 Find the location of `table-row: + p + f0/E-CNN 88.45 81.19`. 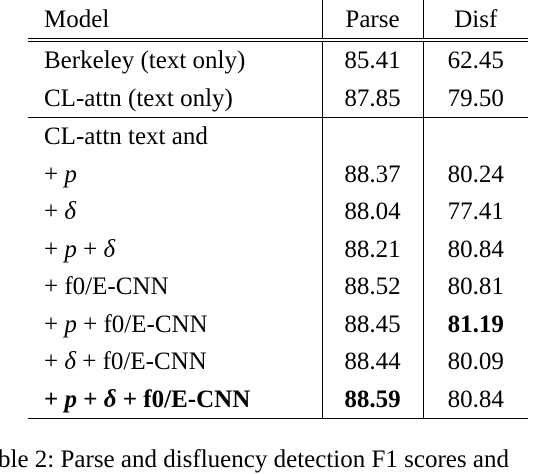

table-row: + p + f0/E-CNN 88.45 81.19 is located at coordinates (278, 324).